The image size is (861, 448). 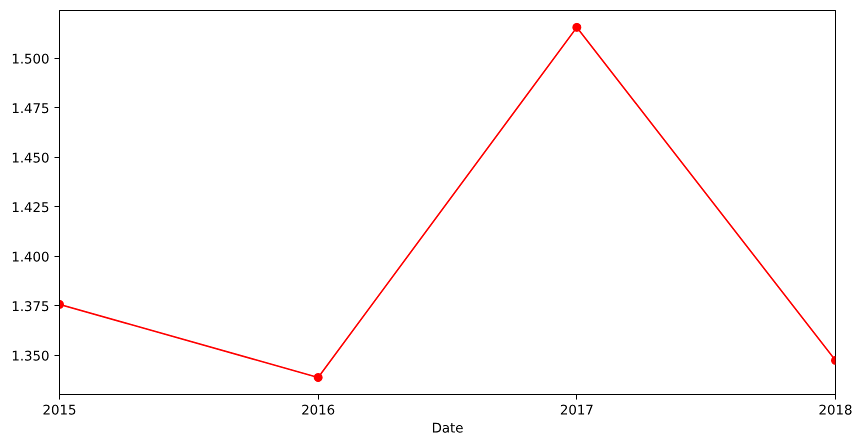 I want to click on x-tick-label: 2015, so click(x=59, y=411).